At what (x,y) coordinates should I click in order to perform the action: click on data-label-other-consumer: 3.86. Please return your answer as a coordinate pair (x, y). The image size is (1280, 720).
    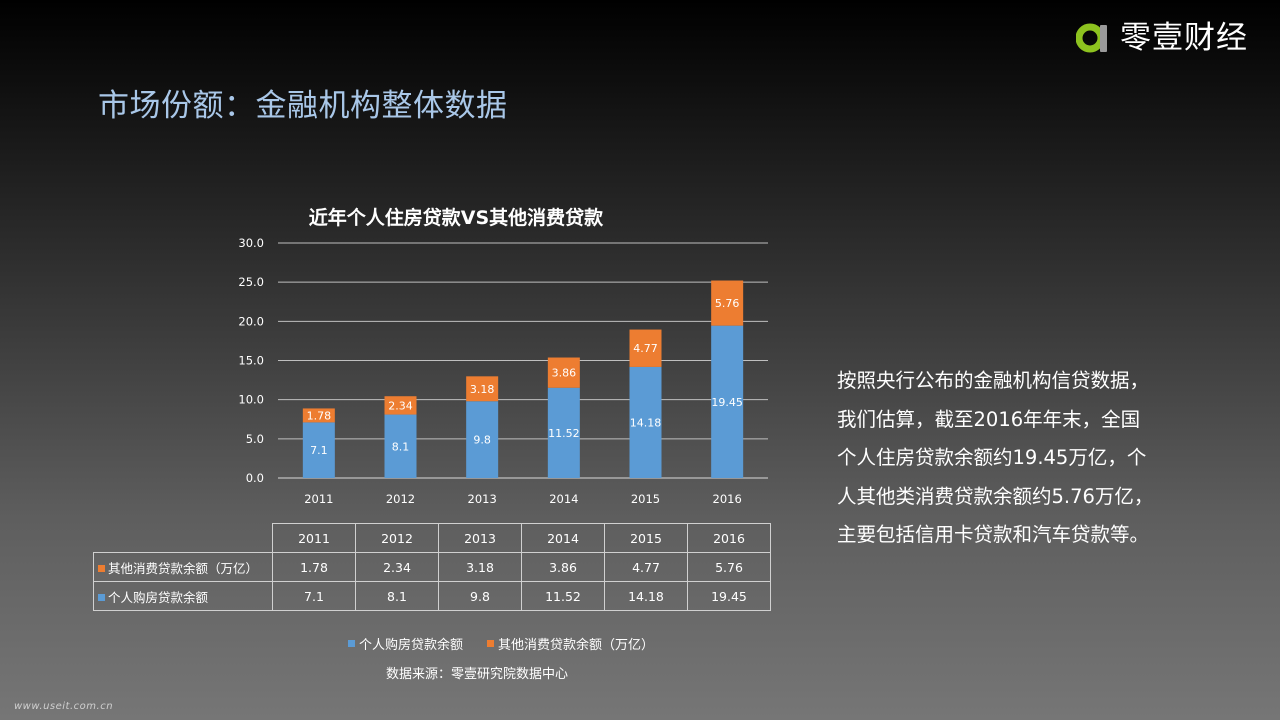
    Looking at the image, I should click on (564, 373).